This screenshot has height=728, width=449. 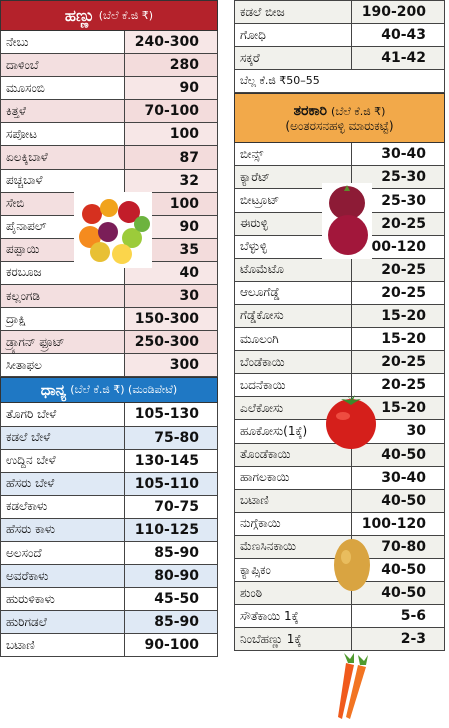 I want to click on fruit-price: 90, so click(x=170, y=88).